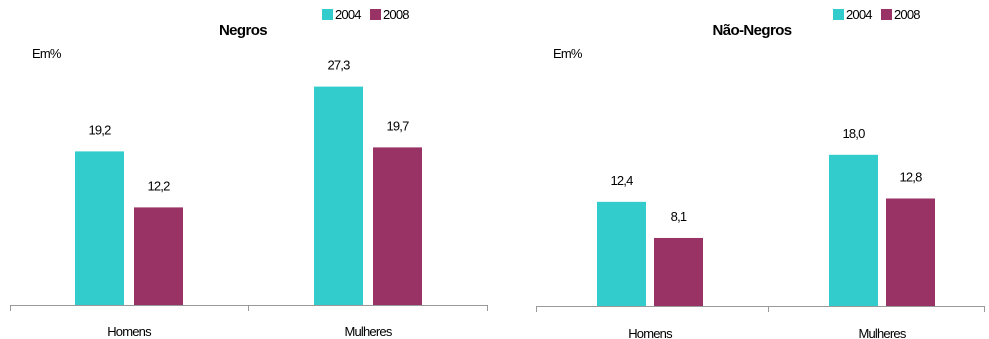  Describe the element at coordinates (910, 176) in the screenshot. I see `data-label-2008-mulheres: 12,8` at that location.